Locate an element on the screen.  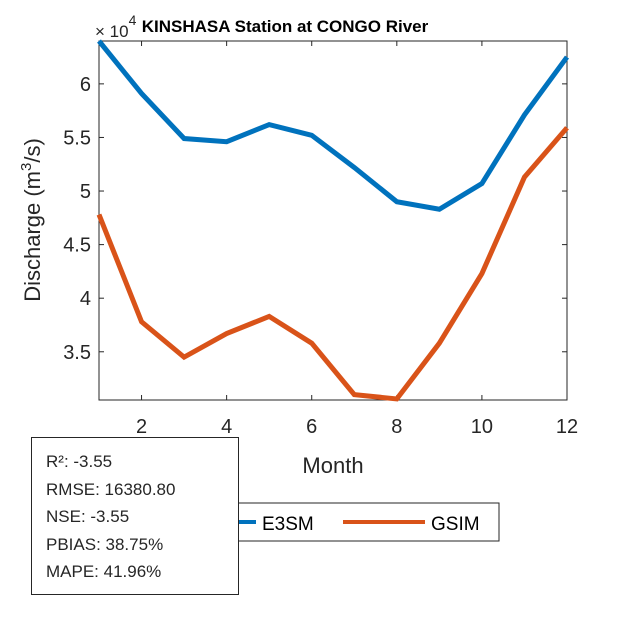
legend-label-e3sm: E3SM is located at coordinates (288, 524).